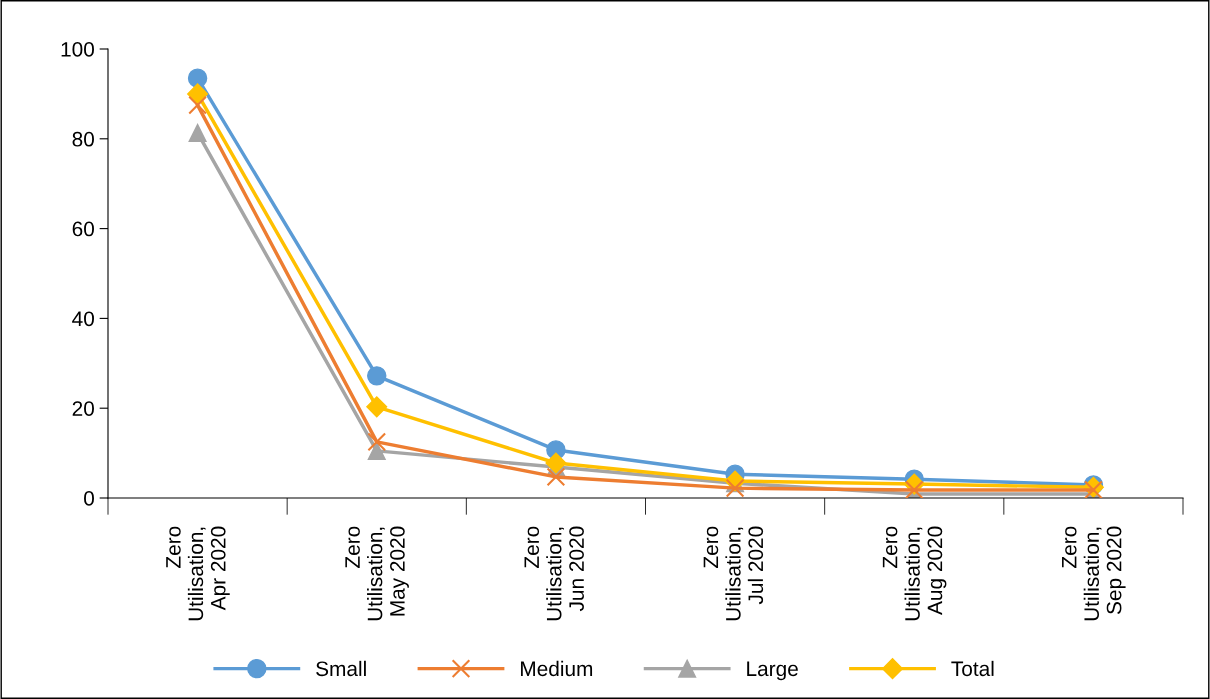 The height and width of the screenshot is (699, 1210). What do you see at coordinates (772, 671) in the screenshot?
I see `legend-label: Large` at bounding box center [772, 671].